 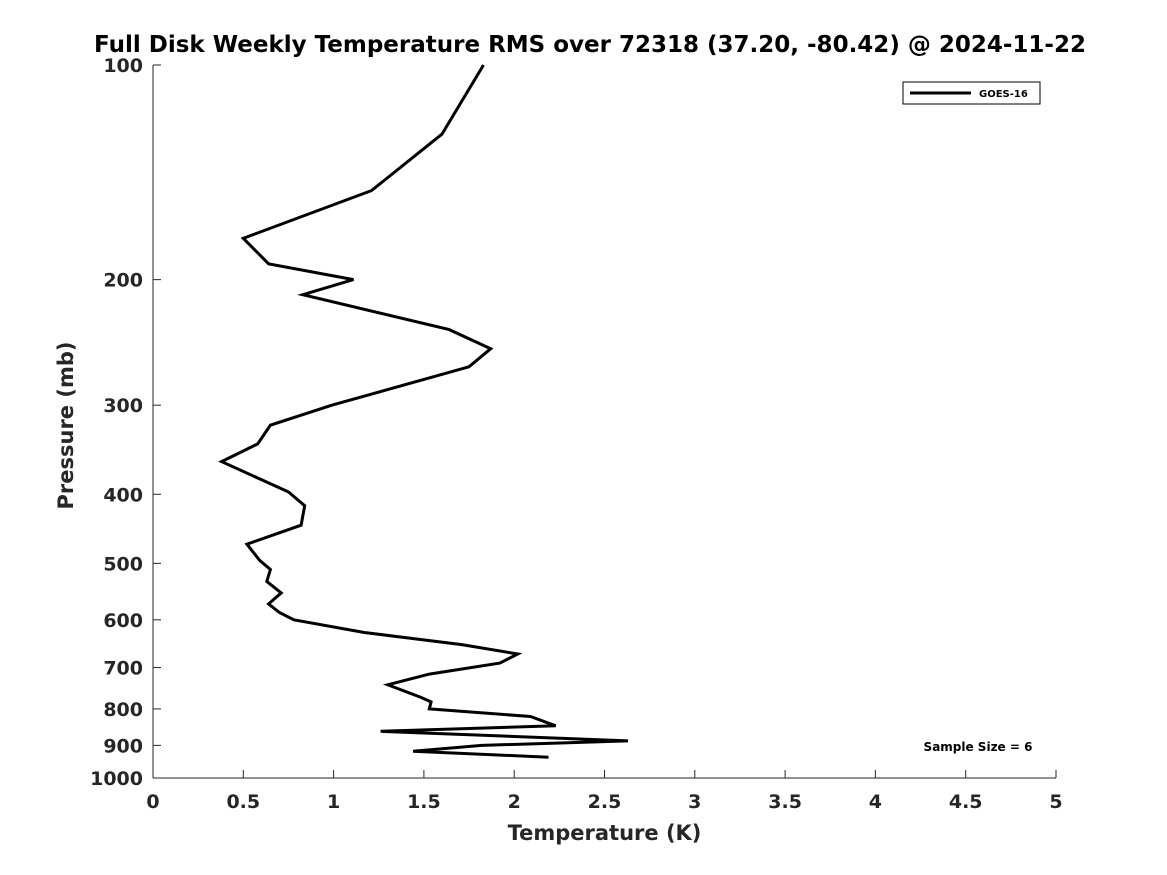 What do you see at coordinates (978, 747) in the screenshot?
I see `sample-size-annotation: Sample Size = 6` at bounding box center [978, 747].